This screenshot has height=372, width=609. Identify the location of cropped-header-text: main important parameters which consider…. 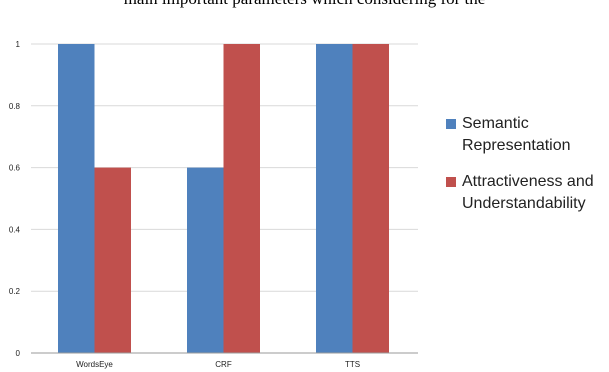
(304, 4).